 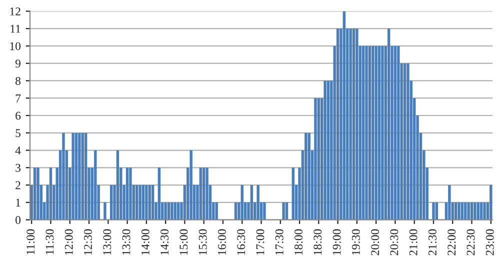 I want to click on x-tick-label: 22:30, so click(x=470, y=242).